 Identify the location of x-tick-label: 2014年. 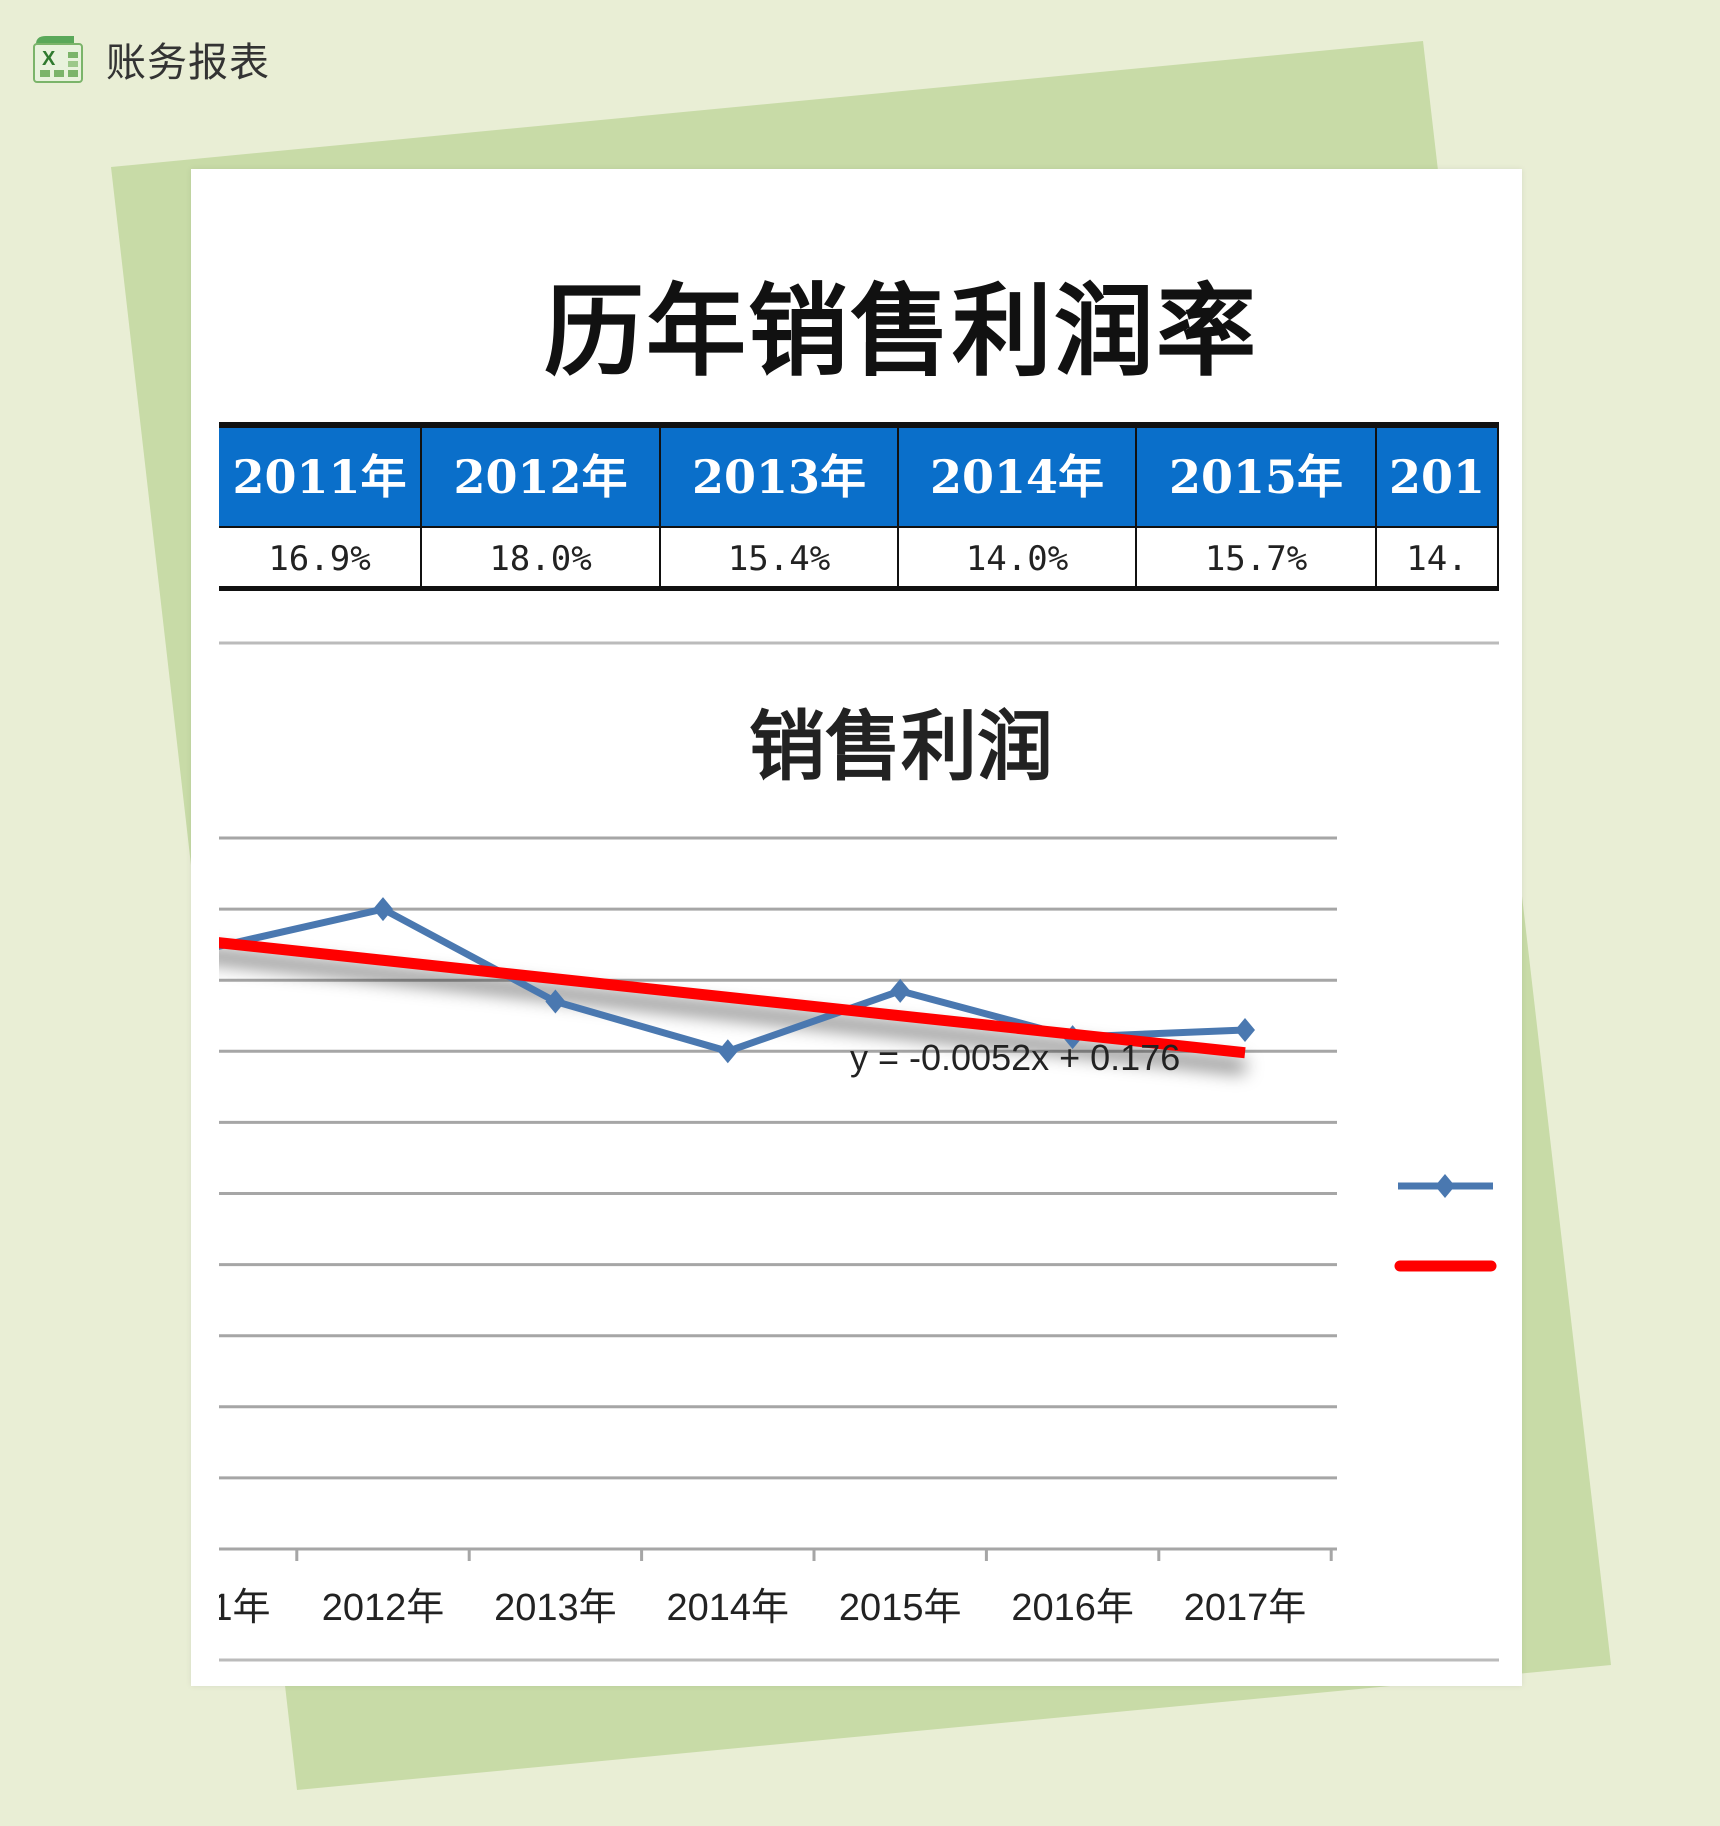
(728, 1608).